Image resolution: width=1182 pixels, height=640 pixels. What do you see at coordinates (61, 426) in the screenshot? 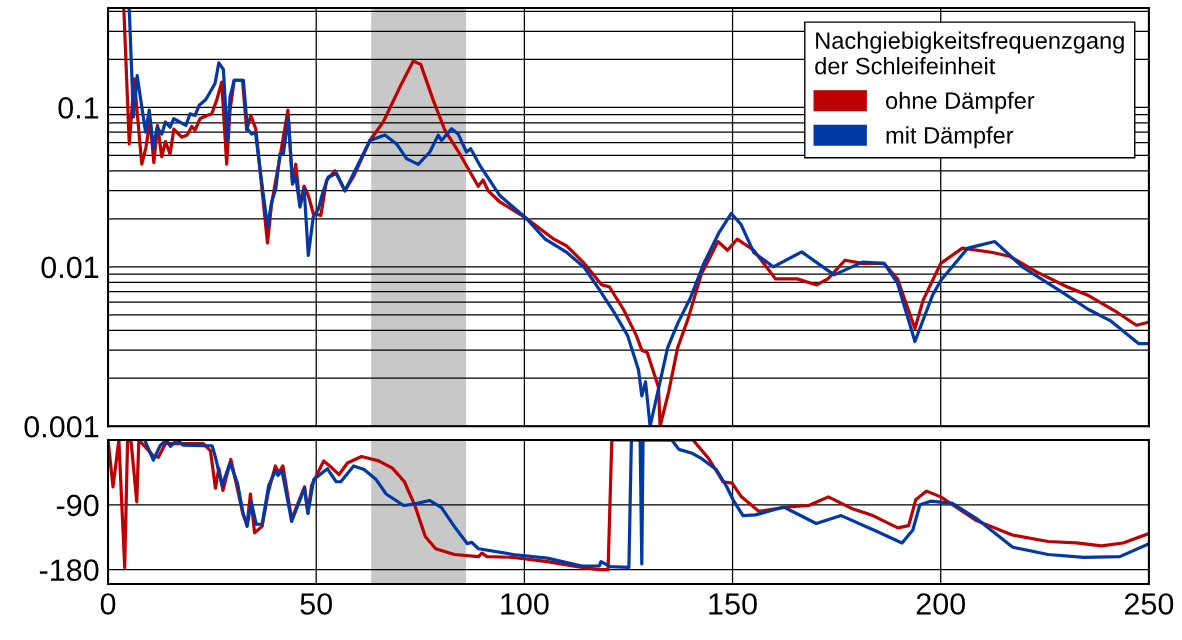
I see `y-tick-label: 0.001` at bounding box center [61, 426].